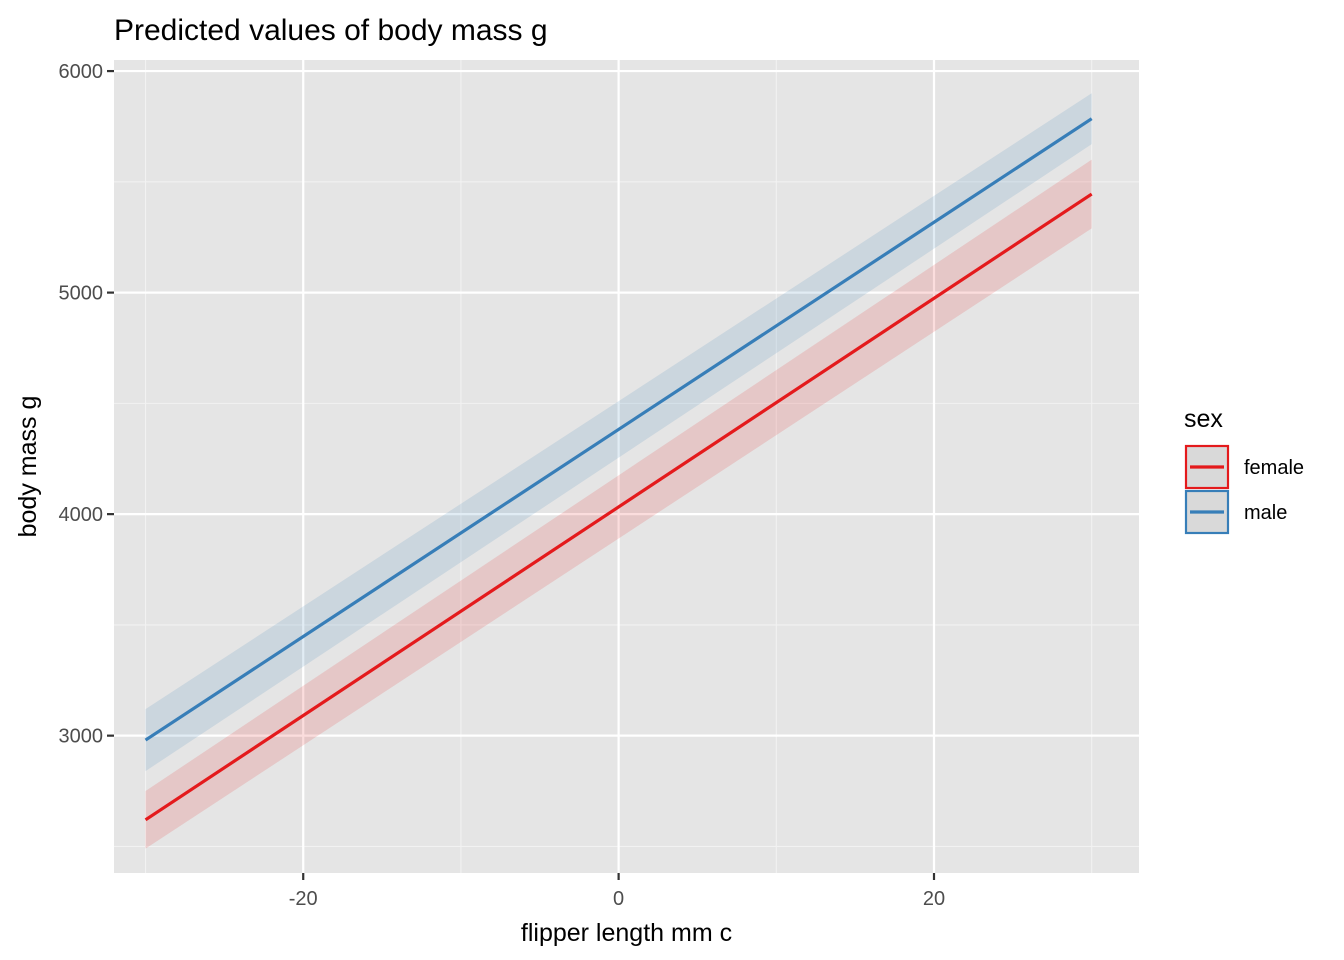  I want to click on y-tick-label: 6000, so click(81, 72).